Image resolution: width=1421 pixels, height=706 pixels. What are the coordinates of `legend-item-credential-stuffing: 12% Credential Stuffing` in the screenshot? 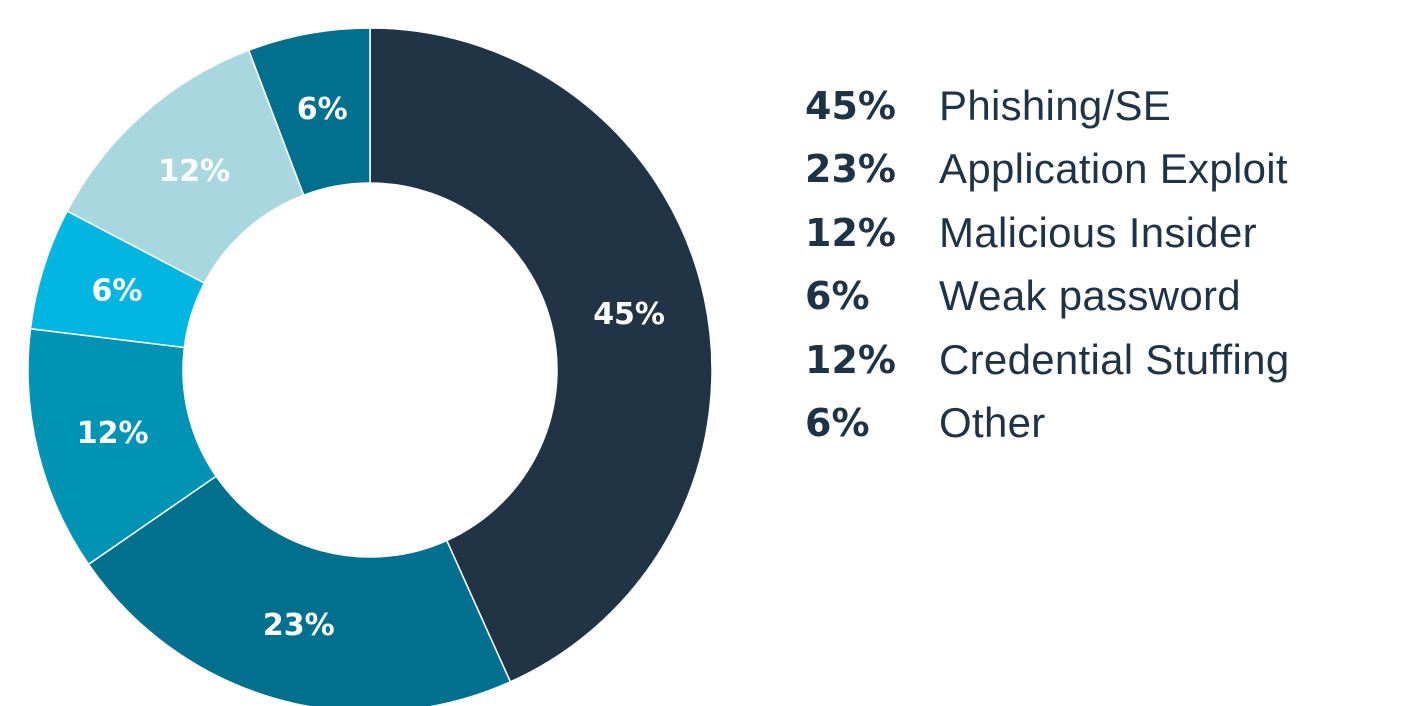 It's located at (1047, 360).